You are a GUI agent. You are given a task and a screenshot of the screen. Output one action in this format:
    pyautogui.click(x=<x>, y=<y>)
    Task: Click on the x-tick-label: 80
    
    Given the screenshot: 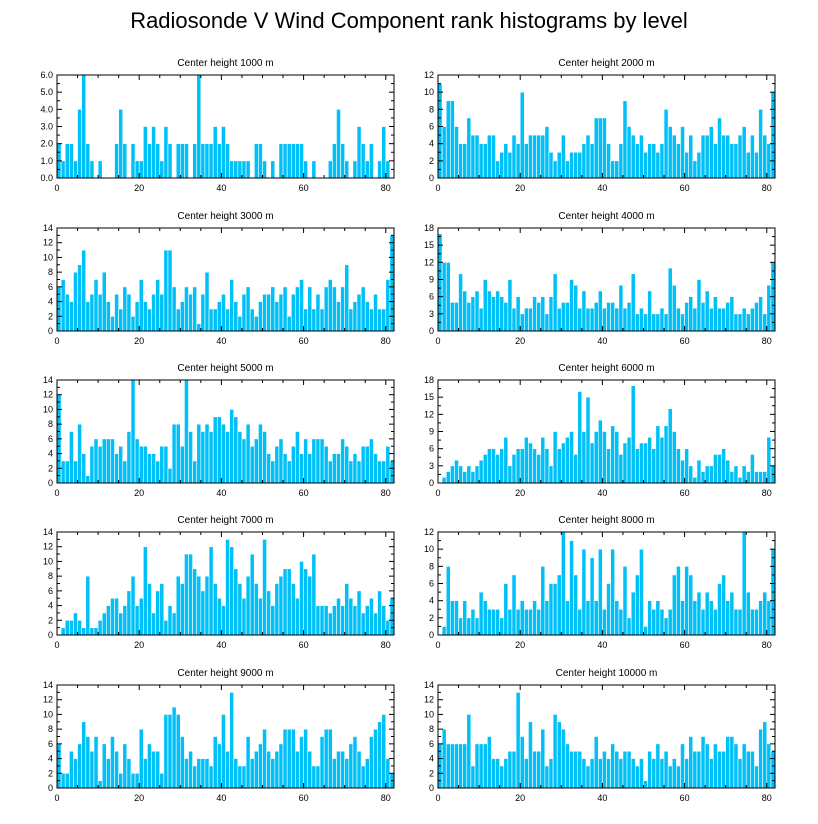 What is the action you would take?
    pyautogui.click(x=386, y=341)
    